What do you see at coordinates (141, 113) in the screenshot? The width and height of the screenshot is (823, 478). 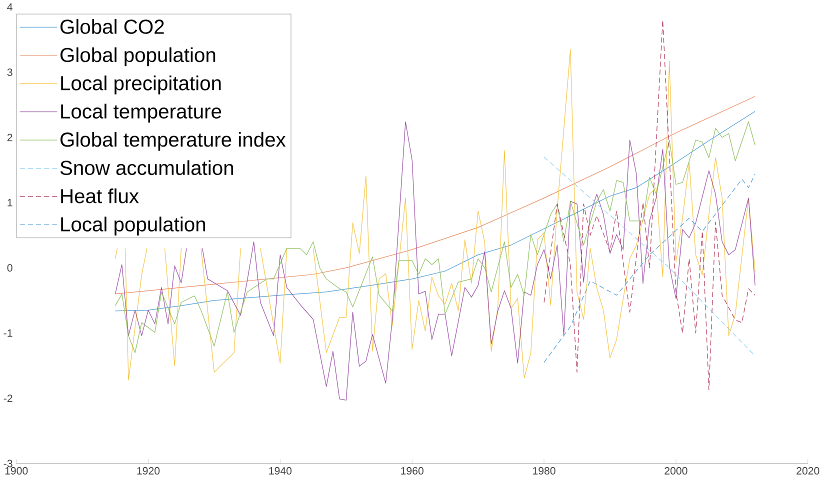 I see `legend-label: Local temperature` at bounding box center [141, 113].